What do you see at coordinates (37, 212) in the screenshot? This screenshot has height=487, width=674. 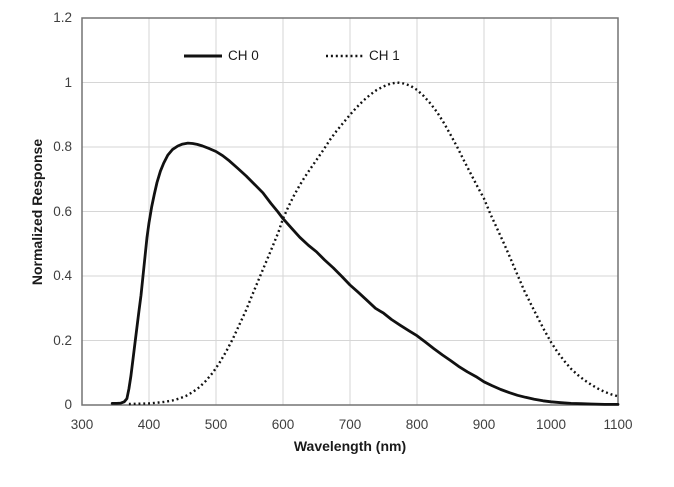 I see `y-axis-title: Normalized Response` at bounding box center [37, 212].